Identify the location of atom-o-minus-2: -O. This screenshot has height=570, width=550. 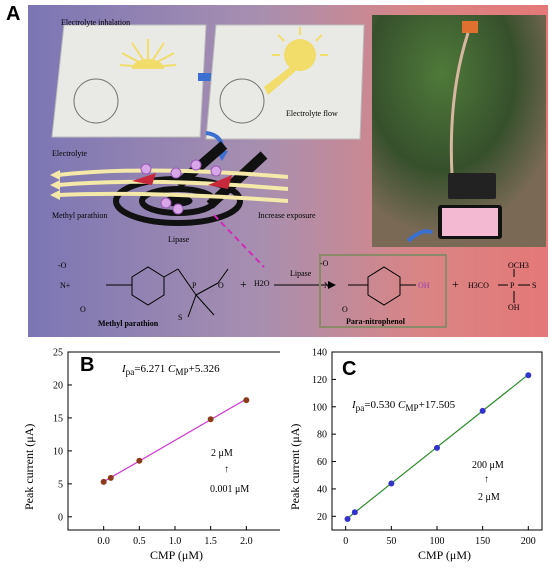
(324, 263).